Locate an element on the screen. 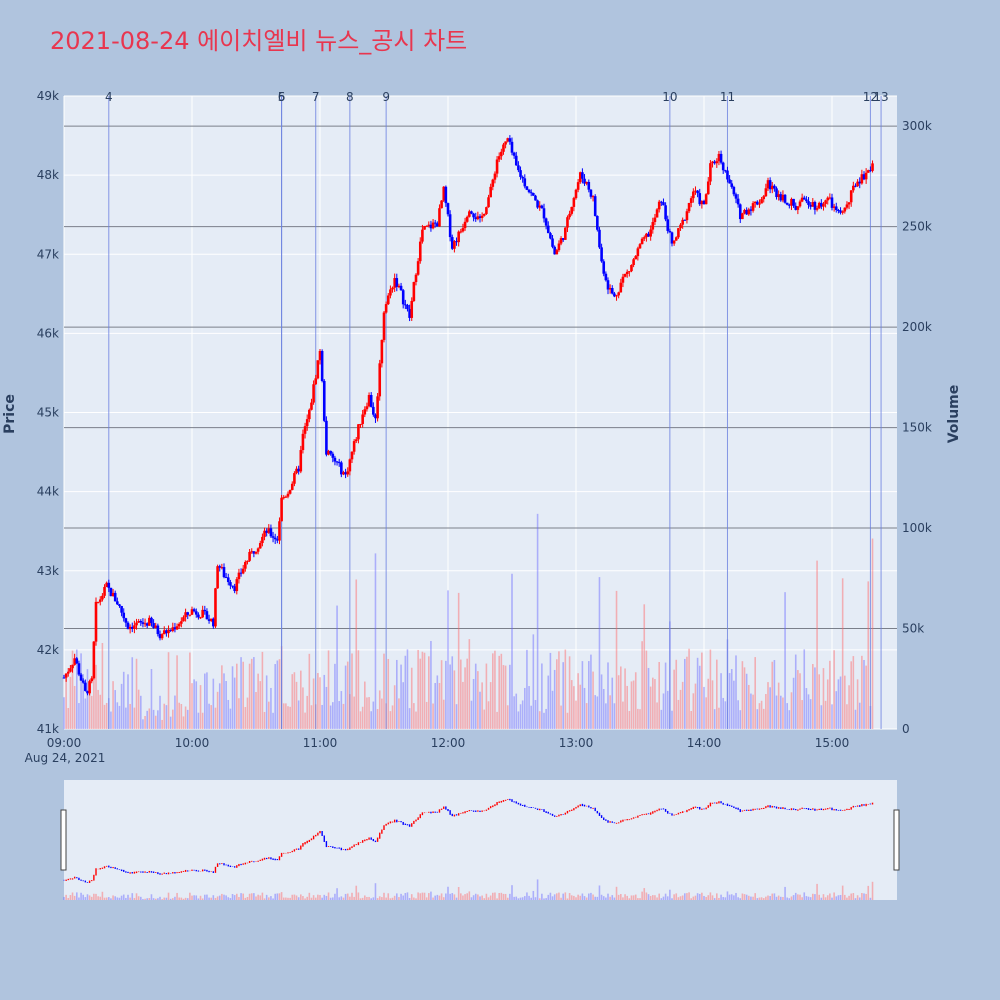 This screenshot has height=1000, width=1000. range-slider-left-handle is located at coordinates (63, 840).